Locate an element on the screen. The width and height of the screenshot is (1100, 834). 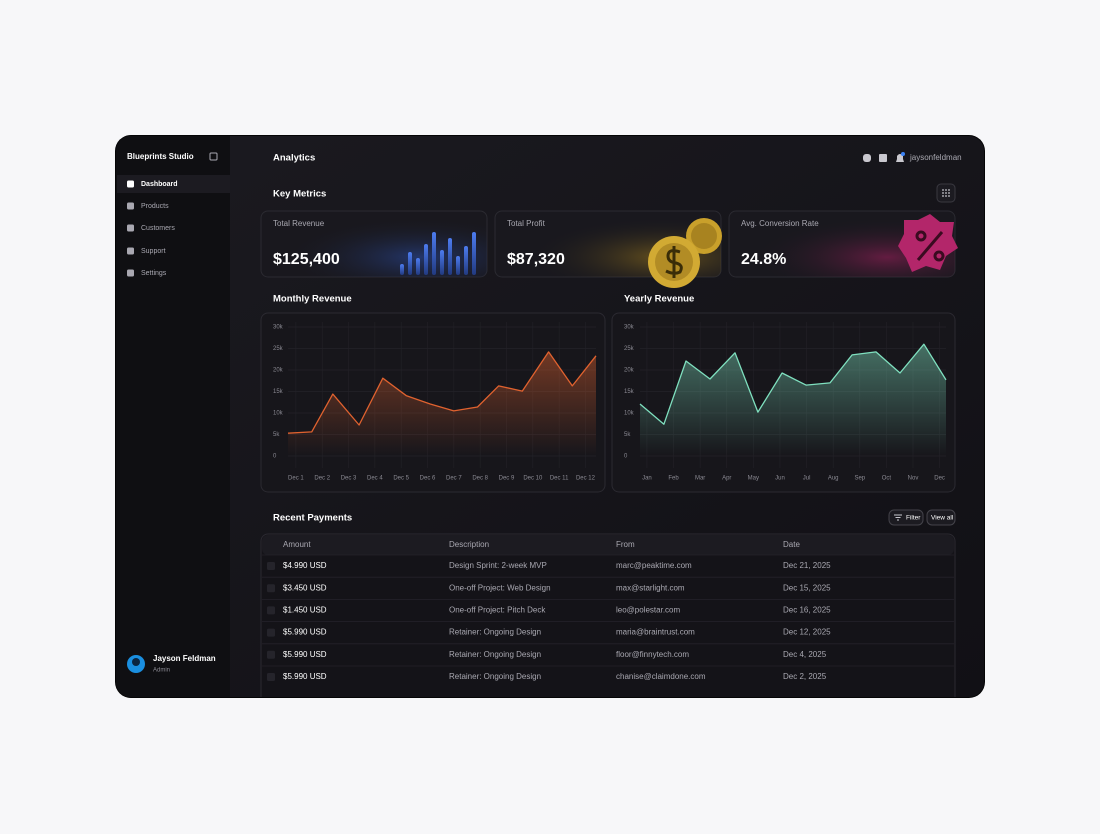
x-tick-label: Dec 10 is located at coordinates (533, 479).